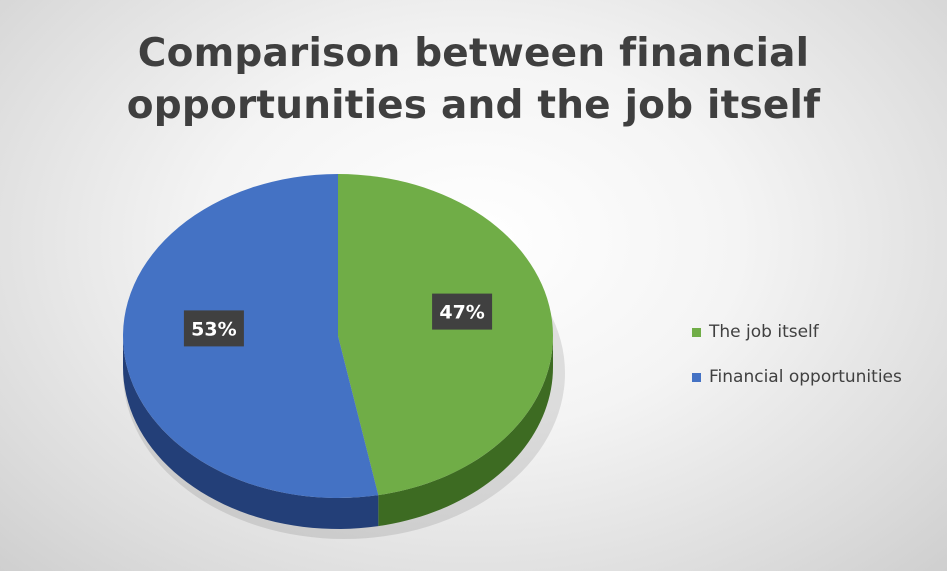 This screenshot has width=947, height=571. I want to click on data-label-1: 53%, so click(213, 328).